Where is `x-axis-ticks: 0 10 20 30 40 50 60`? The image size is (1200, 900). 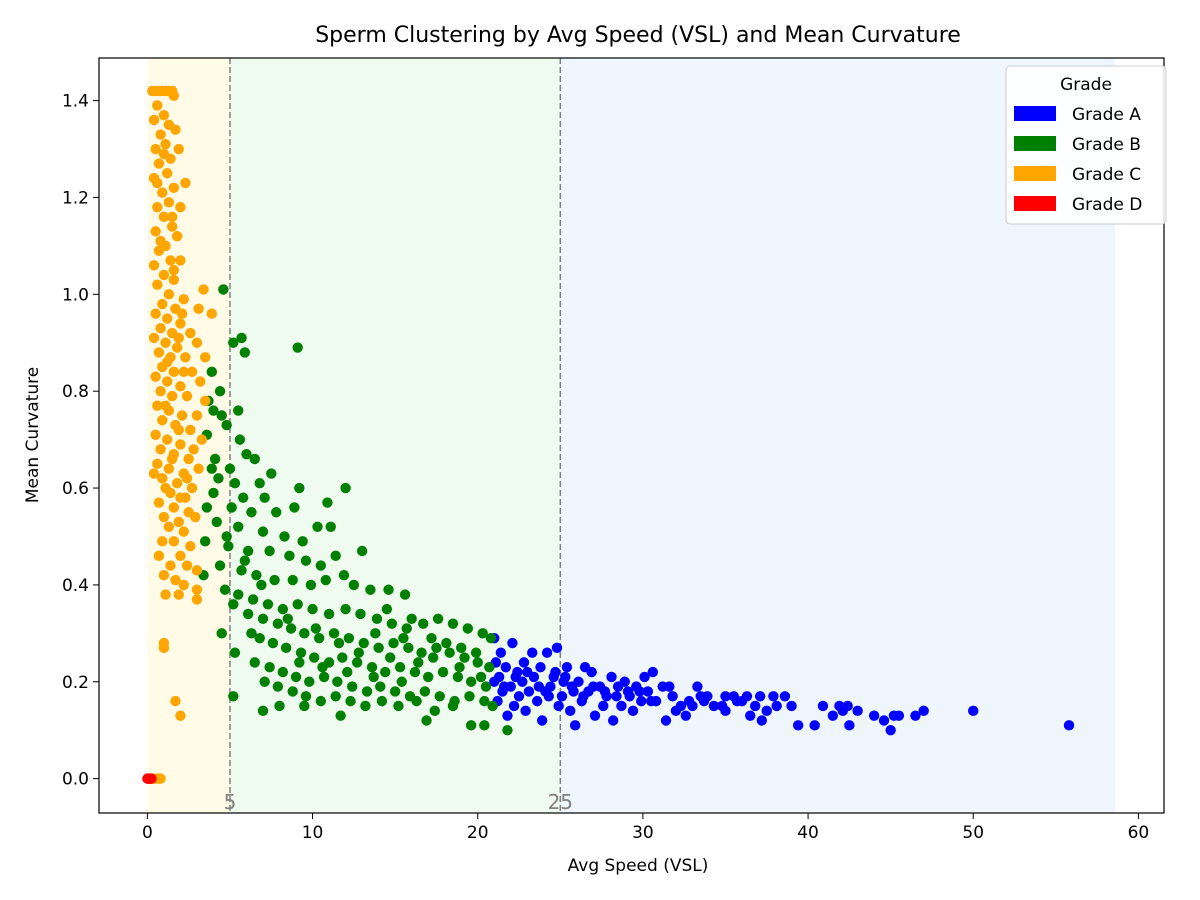
x-axis-ticks: 0 10 20 30 40 50 60 is located at coordinates (645, 828).